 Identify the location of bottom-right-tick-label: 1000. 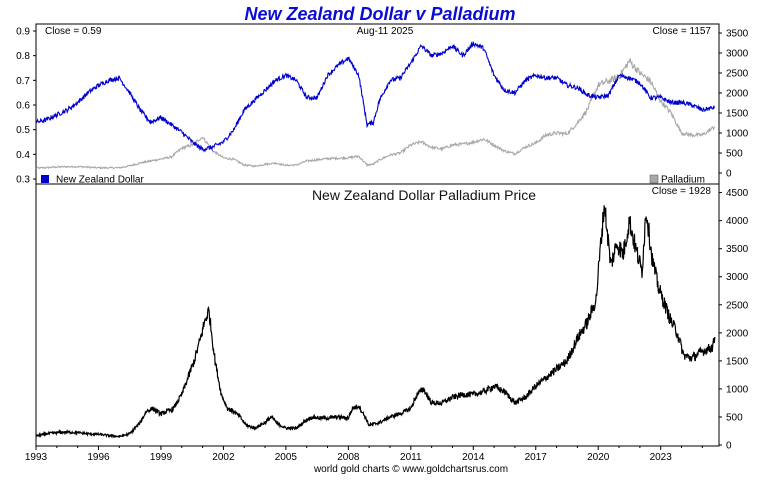
(737, 389).